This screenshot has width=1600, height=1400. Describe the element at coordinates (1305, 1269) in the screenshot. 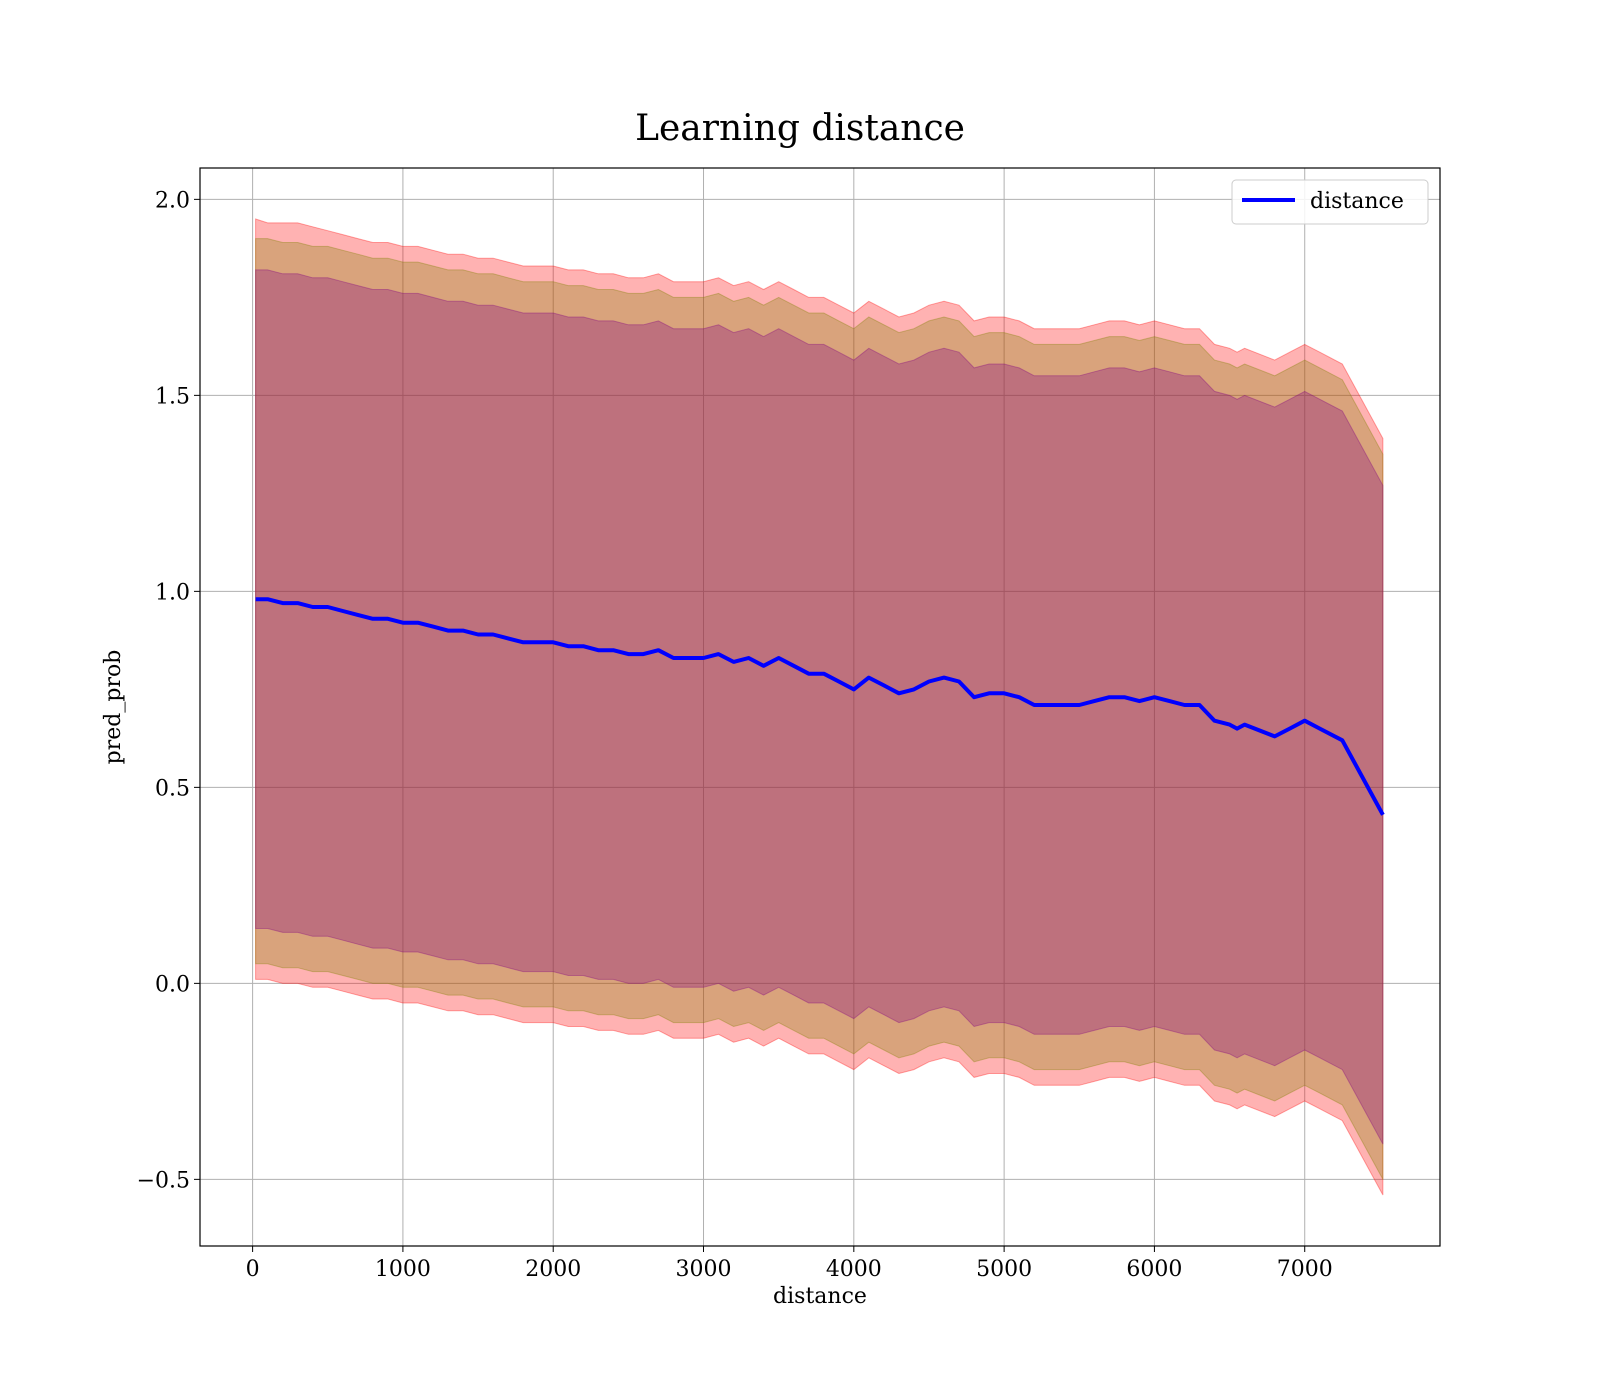

I see `x-tick-label: 7000` at that location.